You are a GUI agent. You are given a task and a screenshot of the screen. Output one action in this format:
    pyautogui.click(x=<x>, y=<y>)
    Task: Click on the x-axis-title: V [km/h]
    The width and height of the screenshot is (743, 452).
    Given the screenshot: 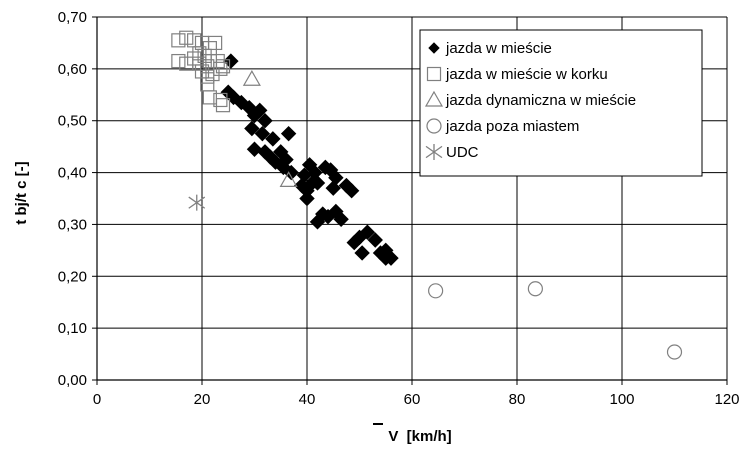 What is the action you would take?
    pyautogui.click(x=419, y=436)
    